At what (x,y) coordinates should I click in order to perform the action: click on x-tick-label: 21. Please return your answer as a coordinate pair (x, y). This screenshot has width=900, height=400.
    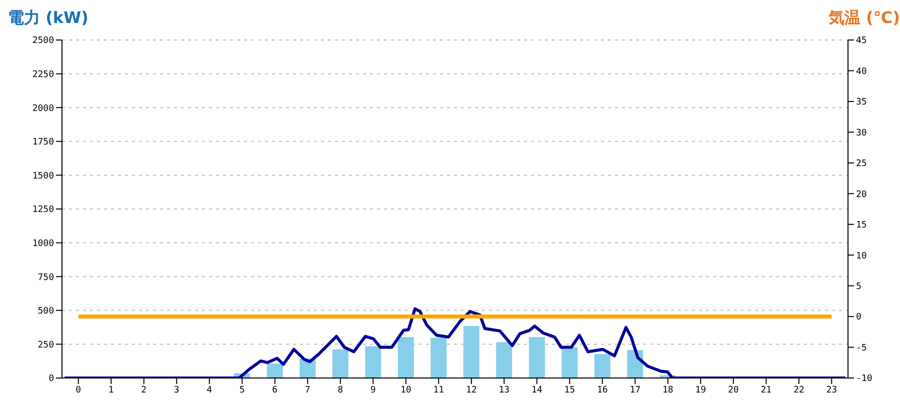
    Looking at the image, I should click on (766, 390).